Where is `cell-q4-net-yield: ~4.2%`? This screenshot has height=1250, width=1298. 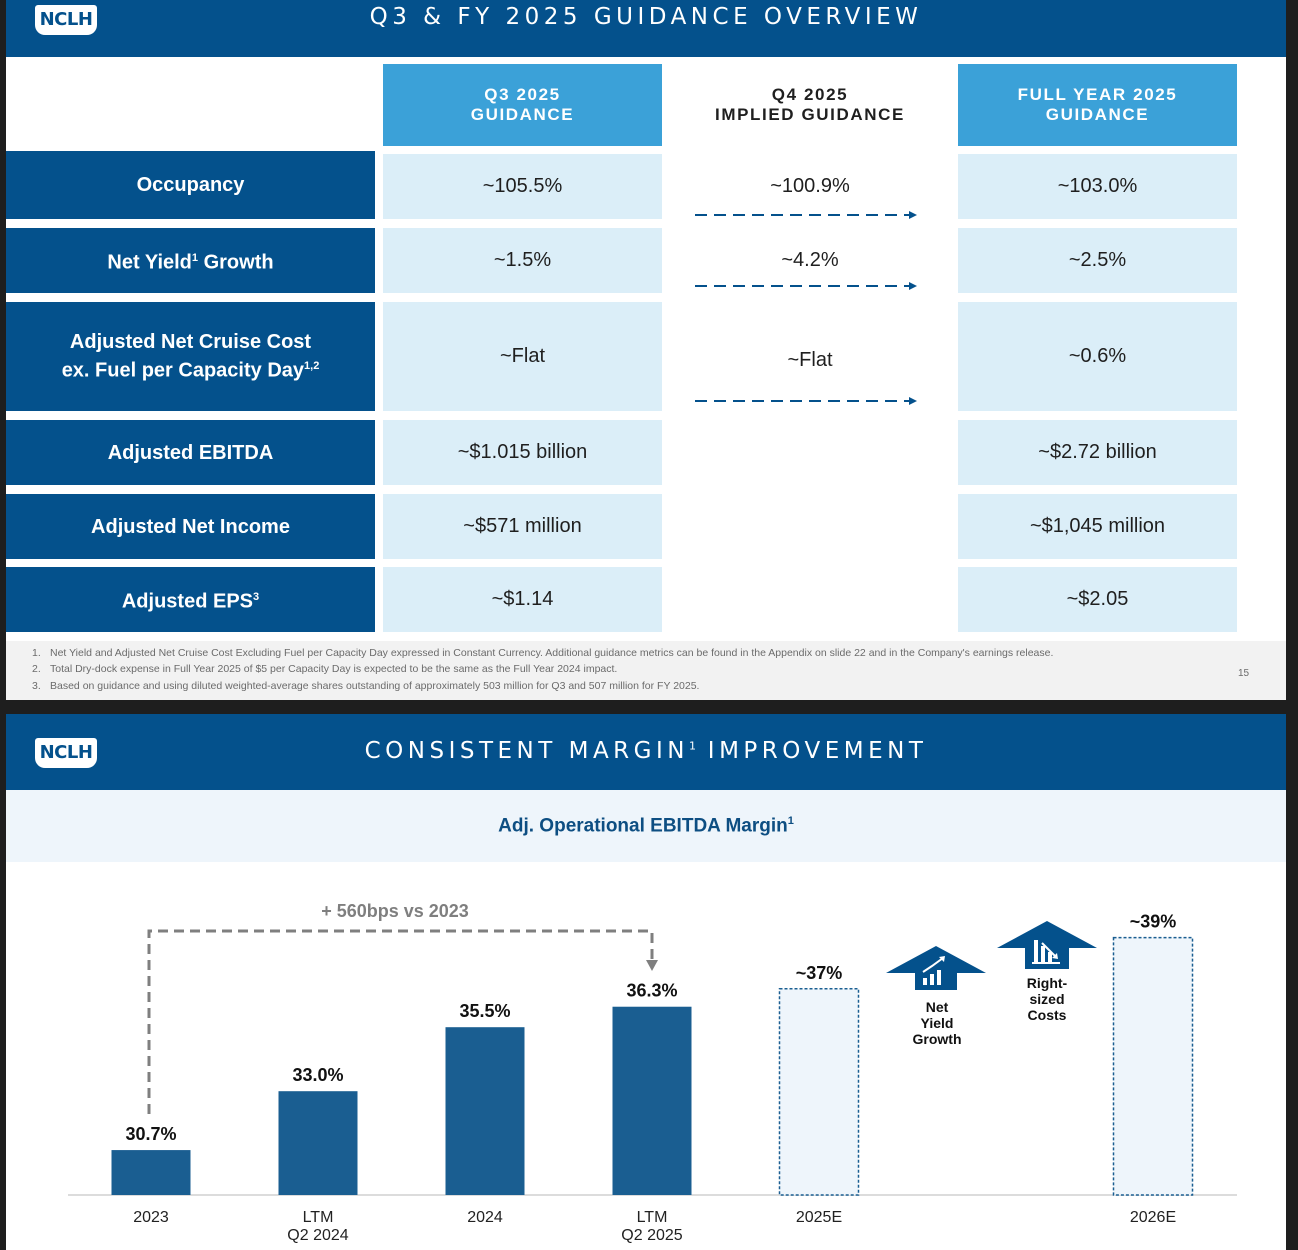 cell-q4-net-yield: ~4.2% is located at coordinates (810, 260).